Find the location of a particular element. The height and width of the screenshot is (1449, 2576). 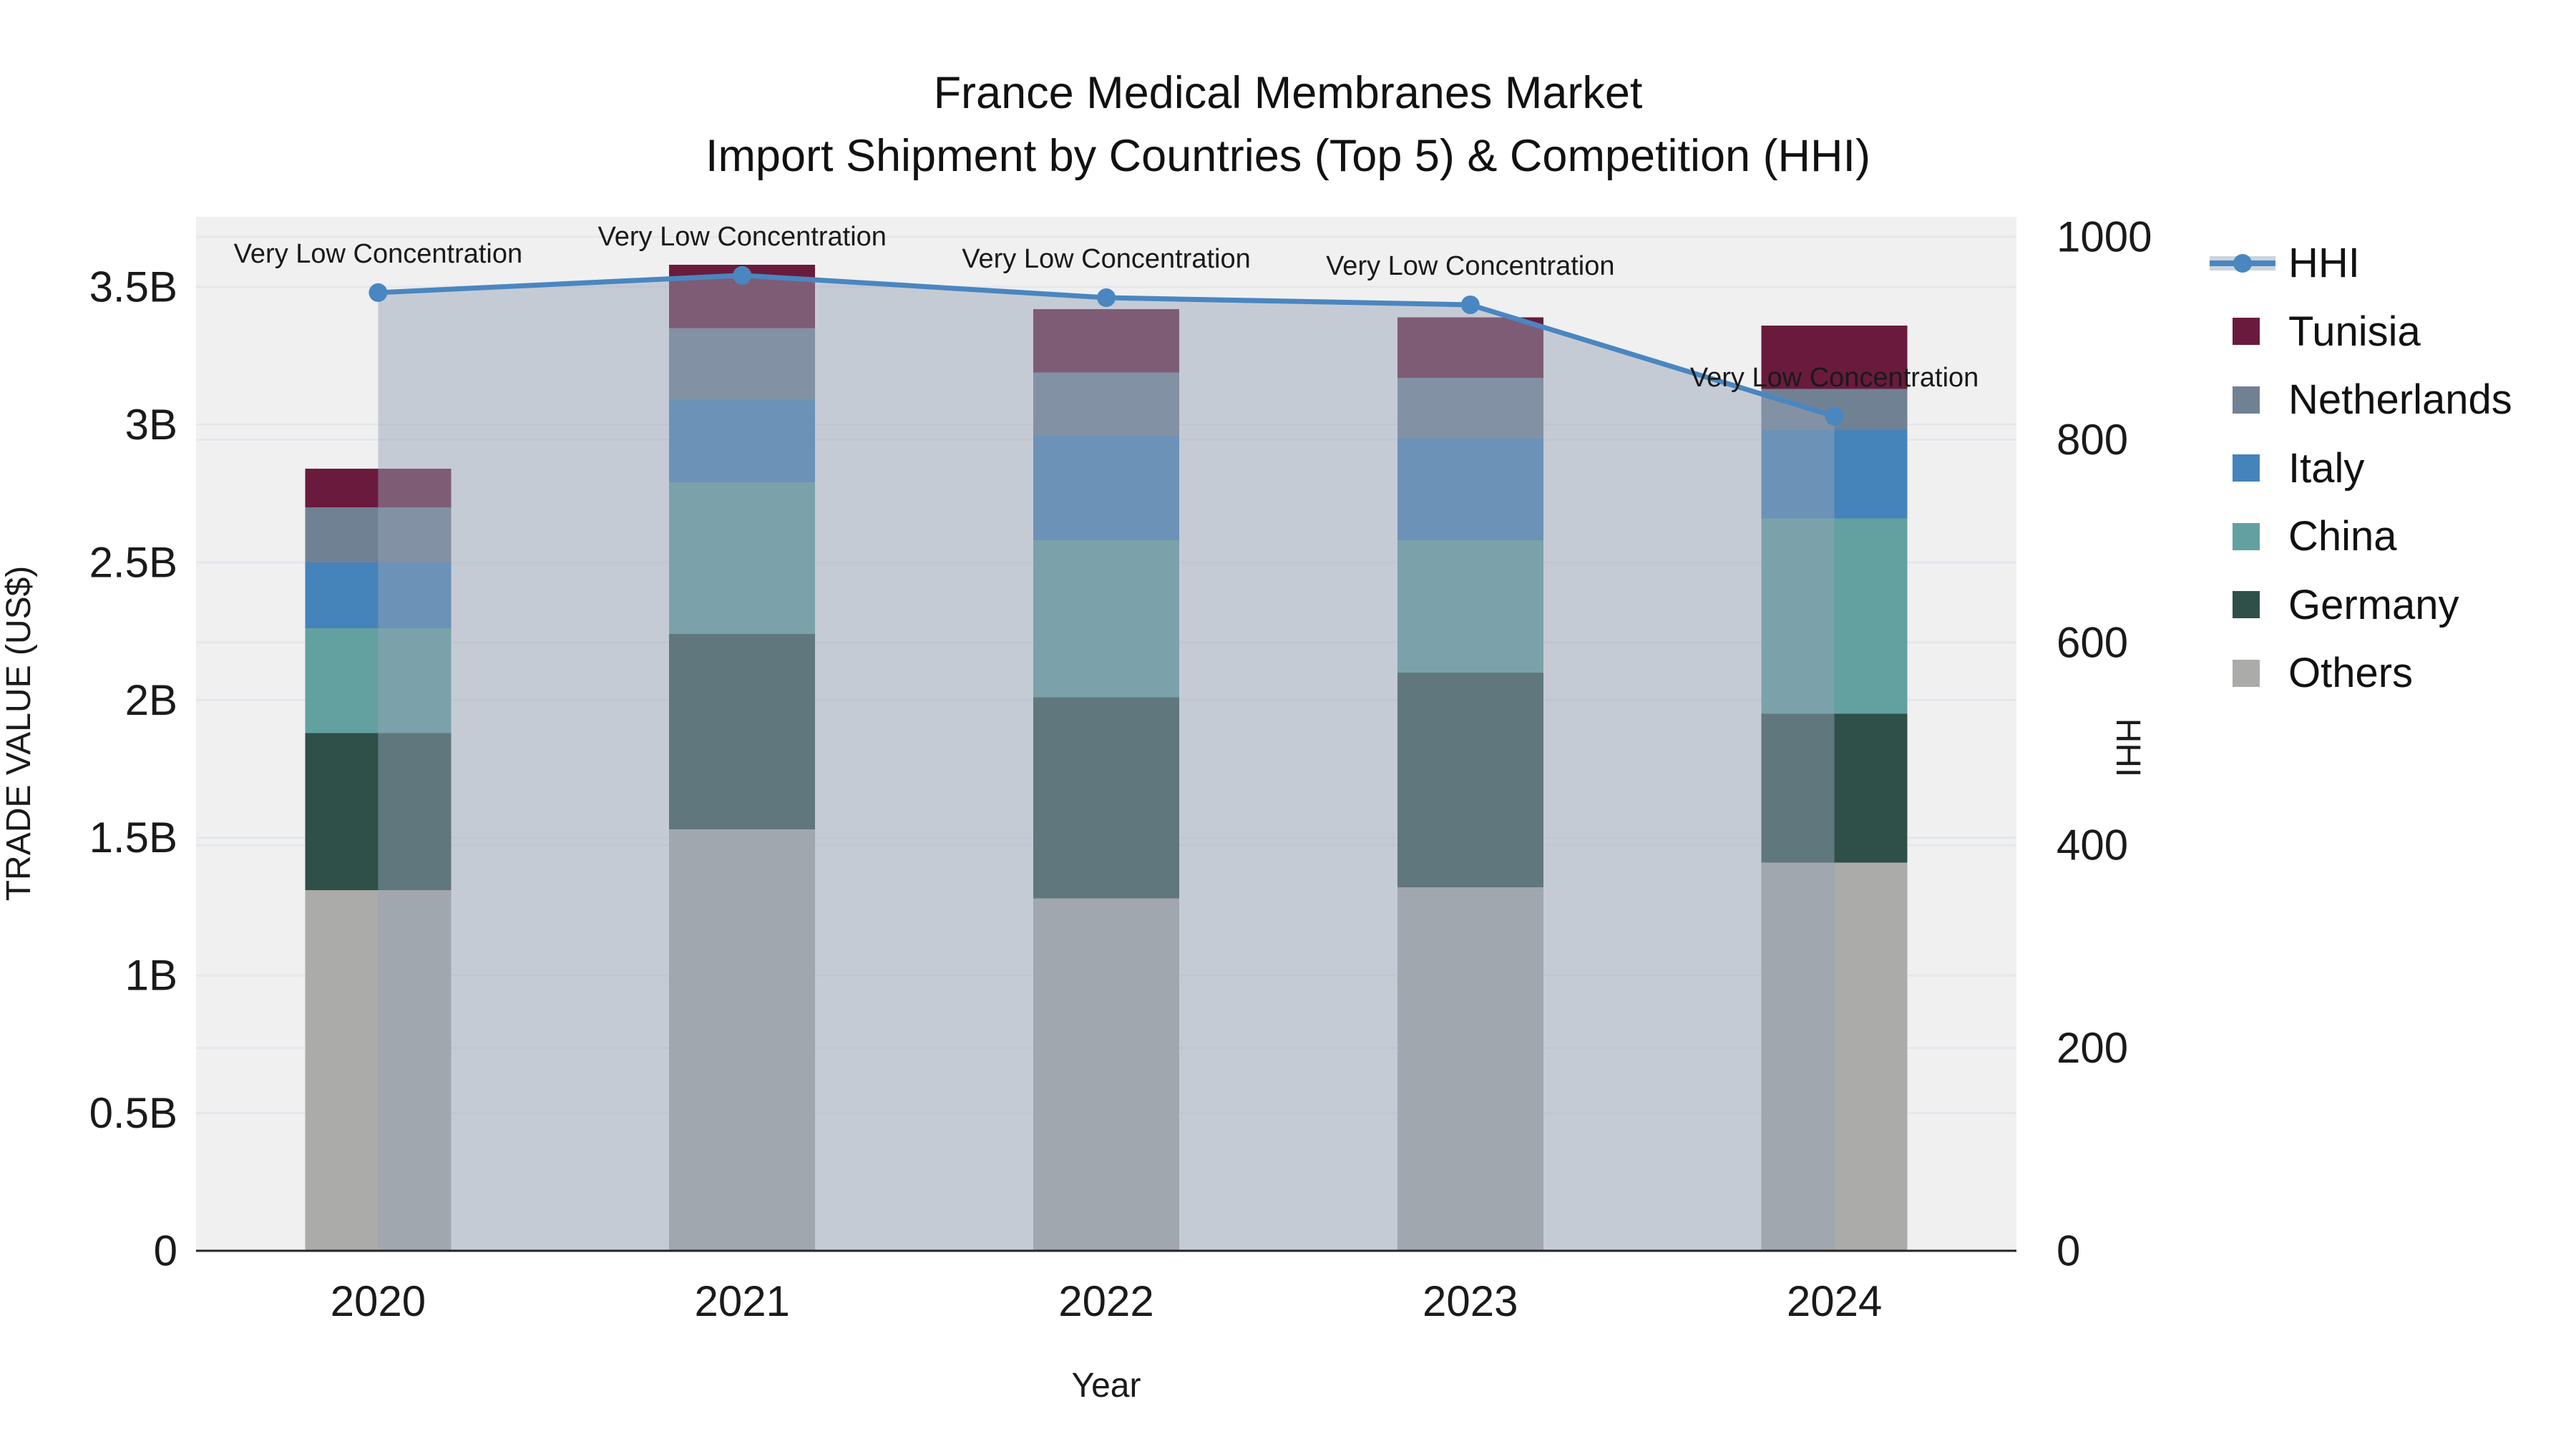

bar-2021-germany is located at coordinates (742, 731).